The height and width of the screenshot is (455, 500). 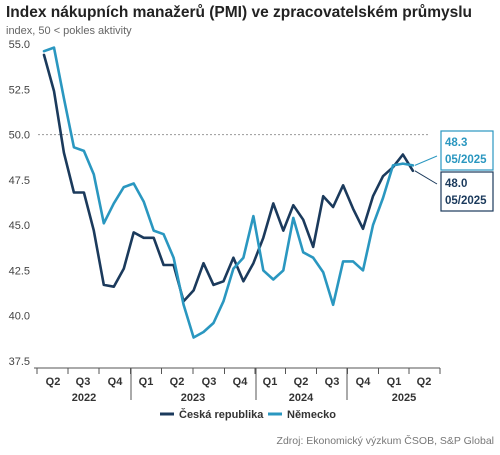 What do you see at coordinates (19, 45) in the screenshot?
I see `y-tick-label: 55.0` at bounding box center [19, 45].